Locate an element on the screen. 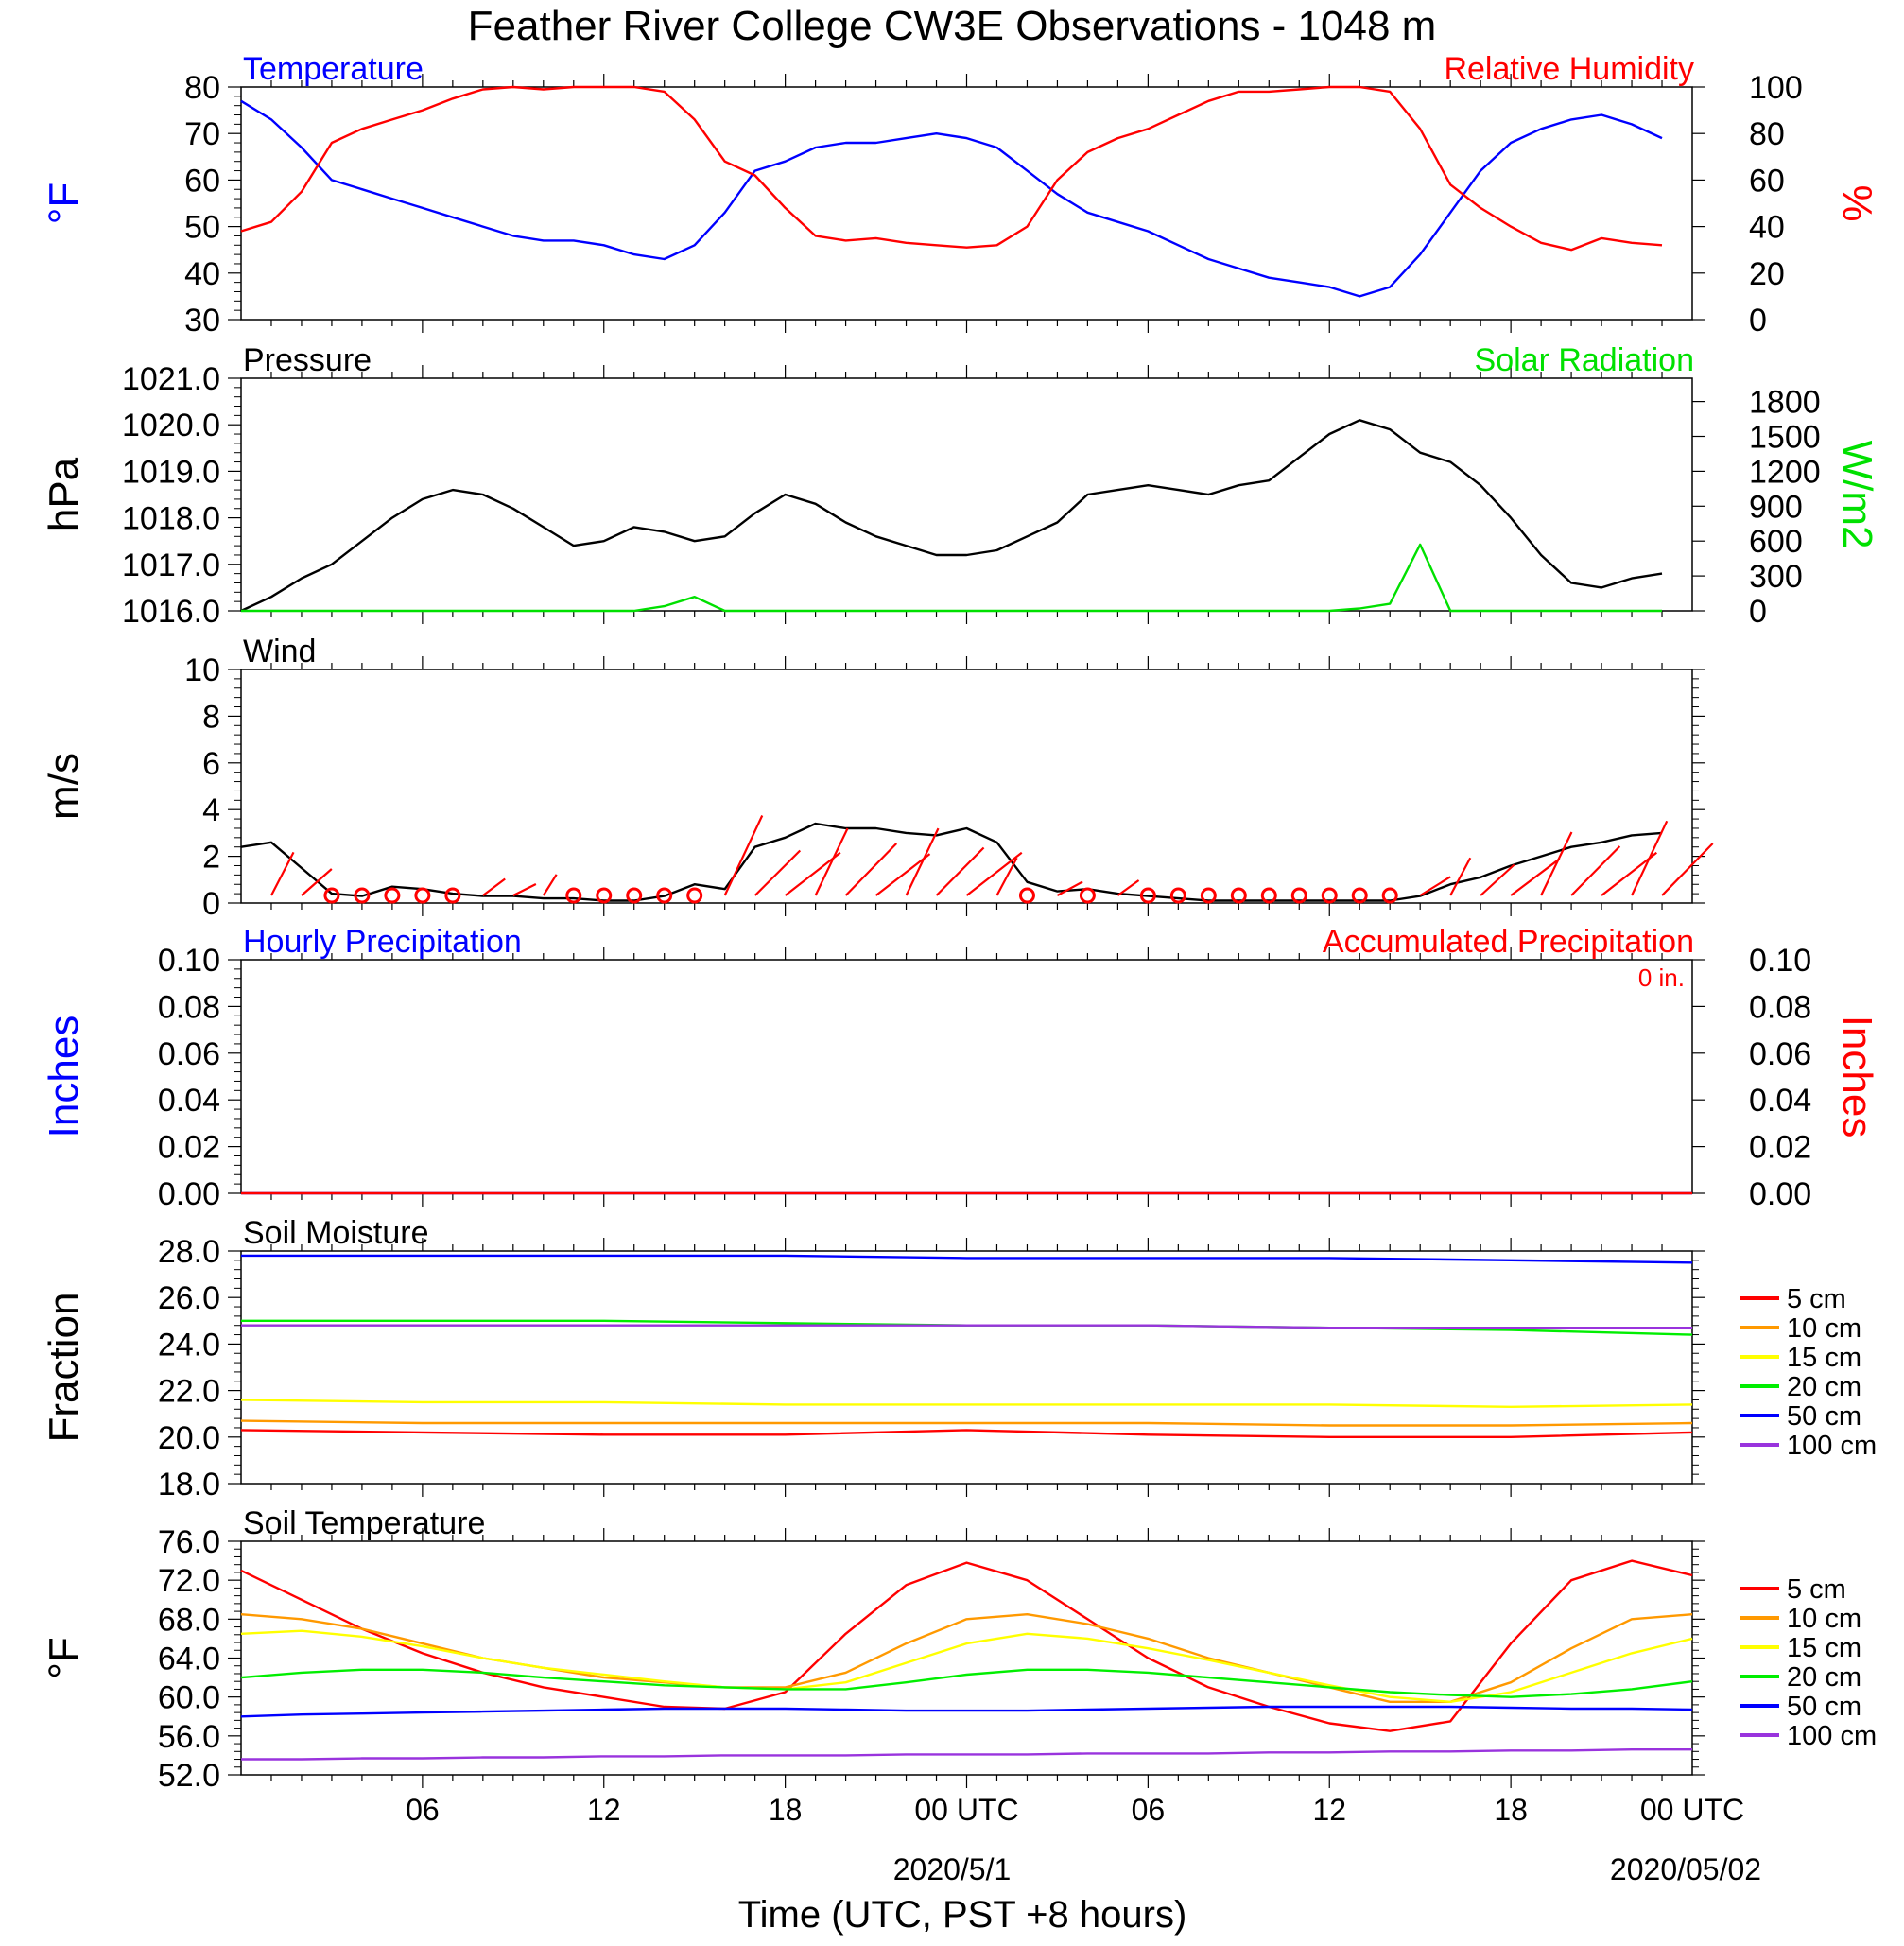 The width and height of the screenshot is (1904, 1946). series-line-10-cm is located at coordinates (966, 1423).